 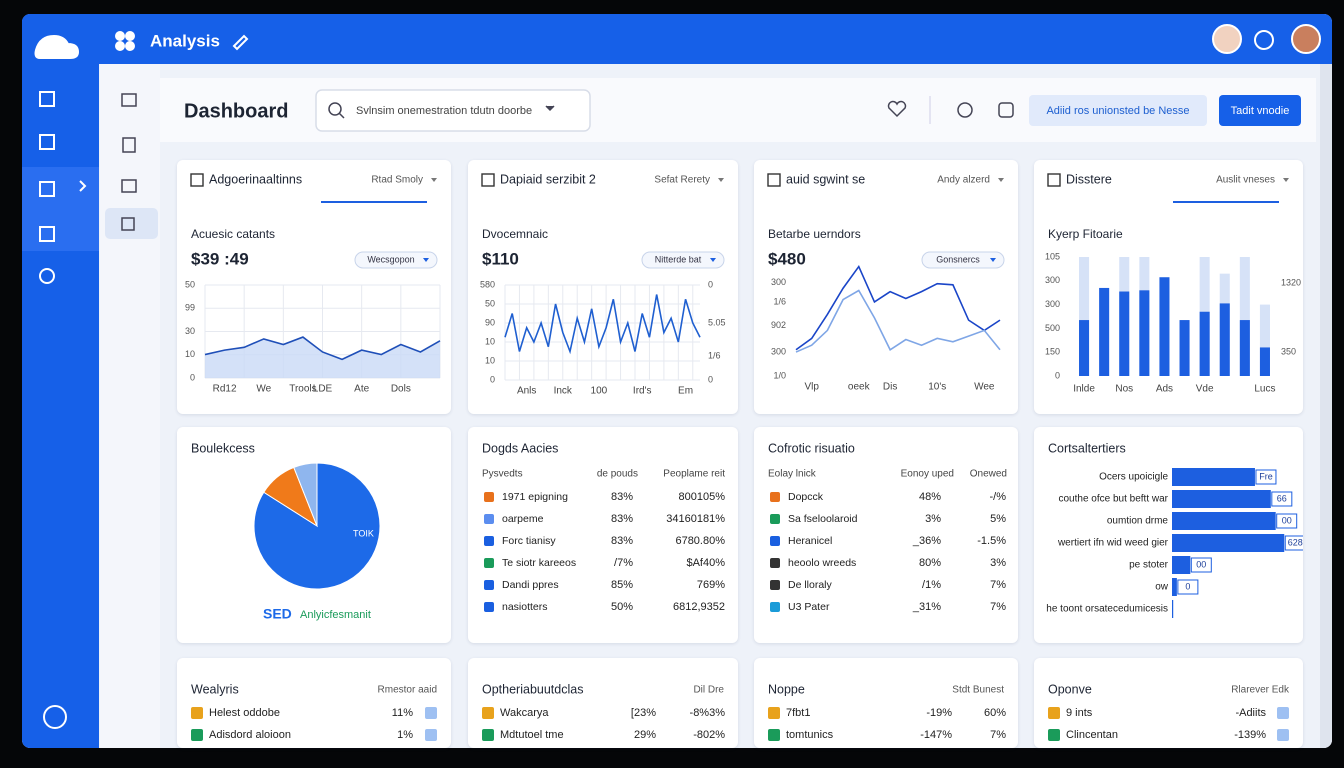 What do you see at coordinates (335, 615) in the screenshot?
I see `legend-label: Anlyicfesmanit` at bounding box center [335, 615].